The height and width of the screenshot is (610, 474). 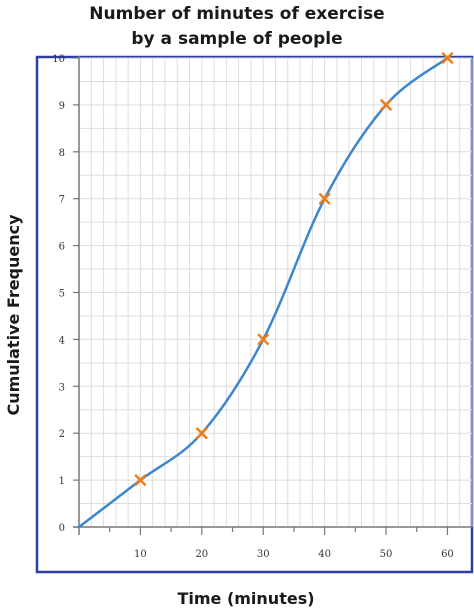 What do you see at coordinates (245, 598) in the screenshot?
I see `x-axis-title: Time (minutes)` at bounding box center [245, 598].